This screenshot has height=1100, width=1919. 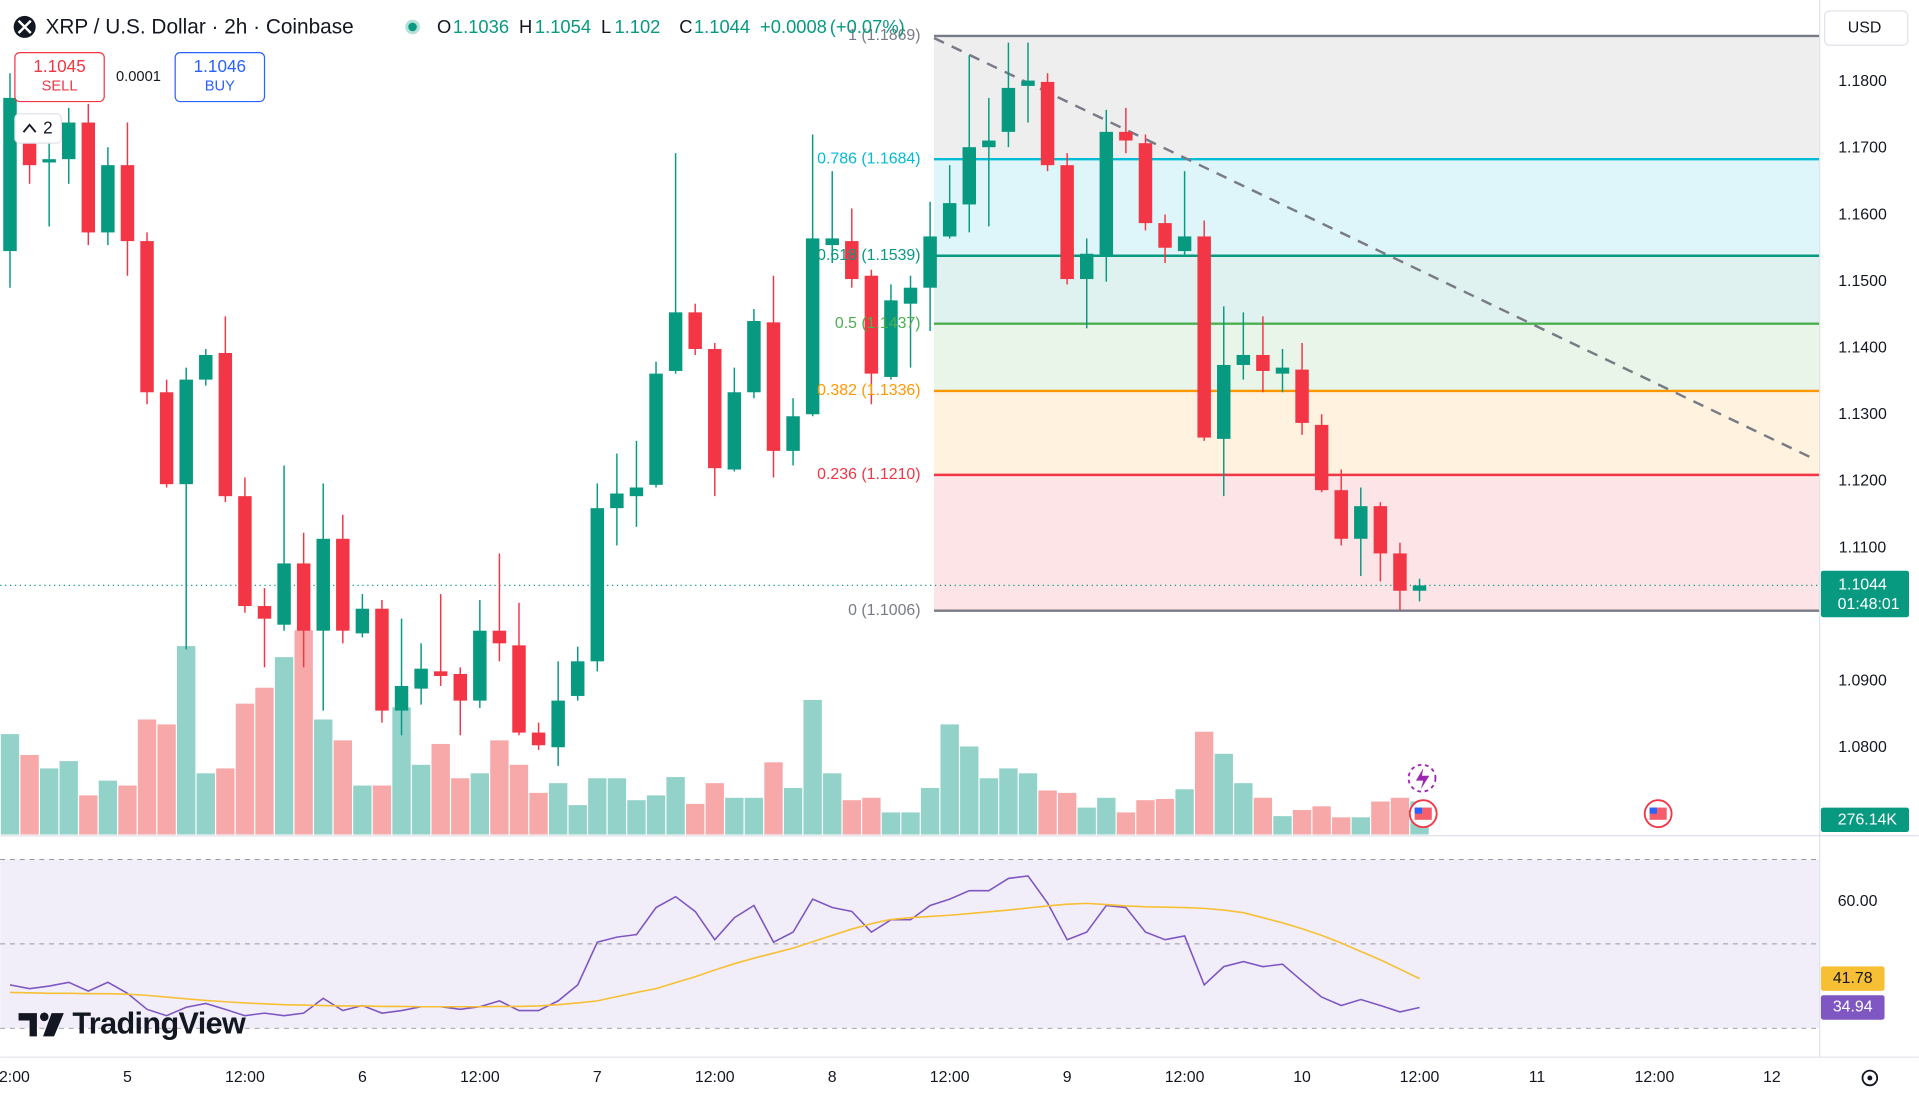 What do you see at coordinates (362, 1077) in the screenshot?
I see `x-tick-label: 6` at bounding box center [362, 1077].